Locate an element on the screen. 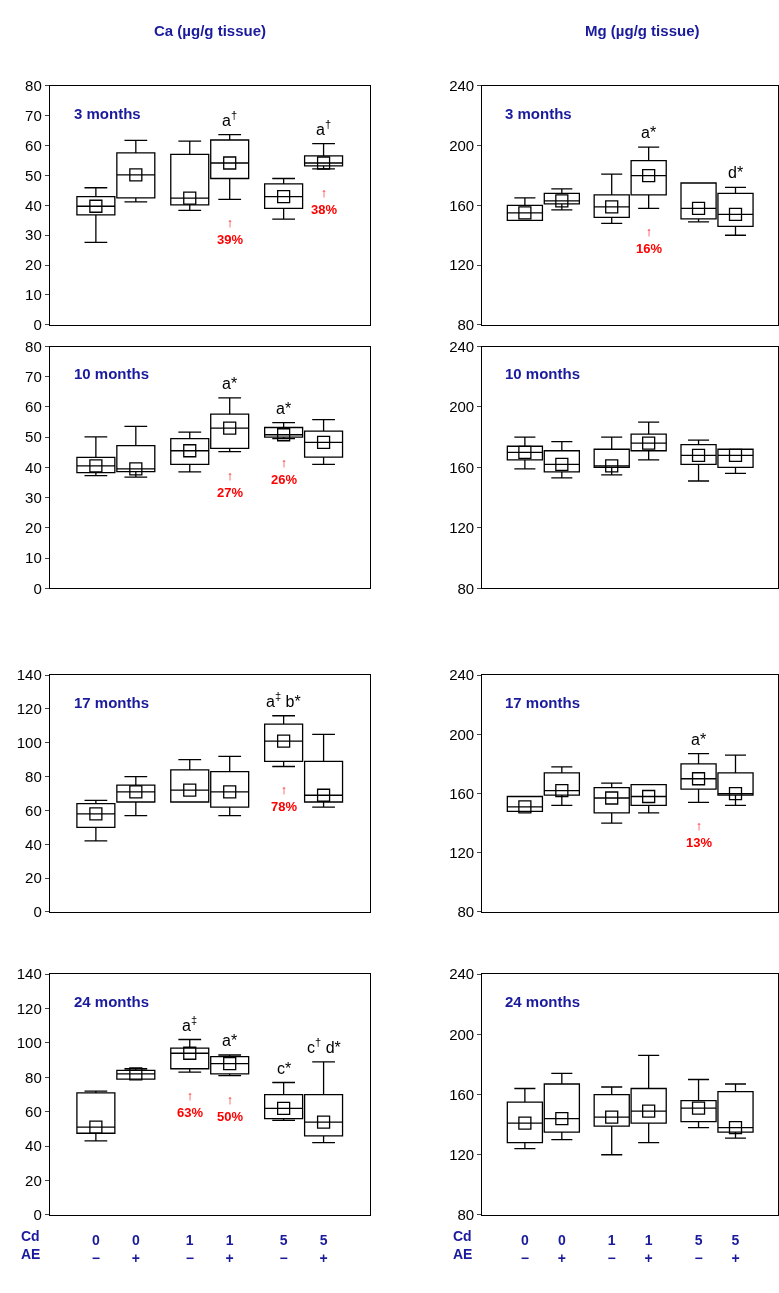 The width and height of the screenshot is (779, 1293). annotation: ↑ 26% is located at coordinates (284, 471).